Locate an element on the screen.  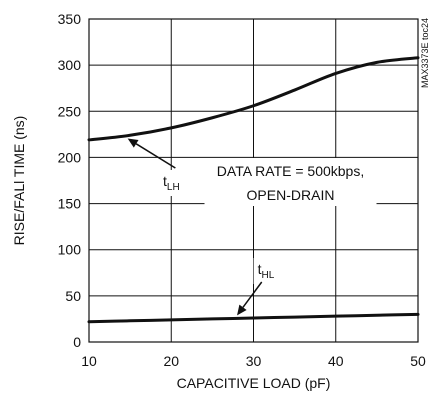
x-tick-label: 10 is located at coordinates (89, 361).